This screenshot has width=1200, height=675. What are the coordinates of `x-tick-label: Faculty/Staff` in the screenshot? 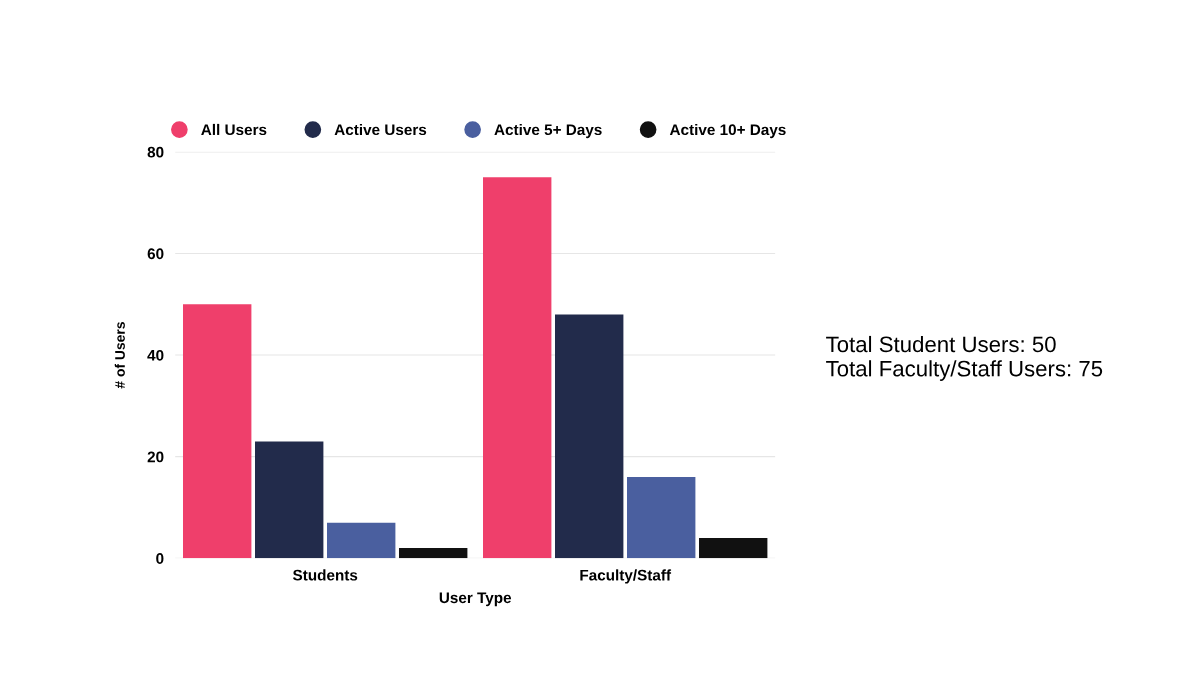 It's located at (626, 576).